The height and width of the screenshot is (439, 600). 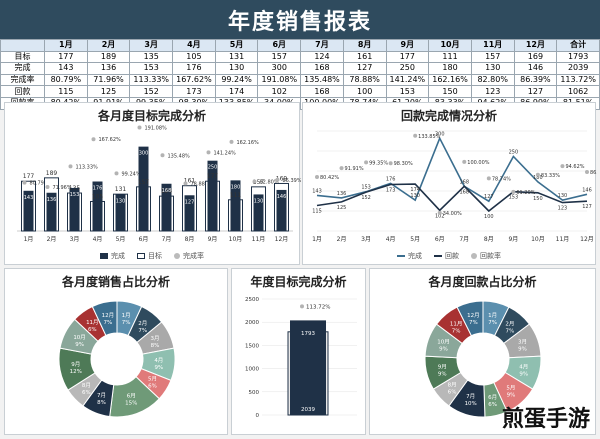 What do you see at coordinates (269, 183) in the screenshot?
I see `rate-label: 82.80%` at bounding box center [269, 183].